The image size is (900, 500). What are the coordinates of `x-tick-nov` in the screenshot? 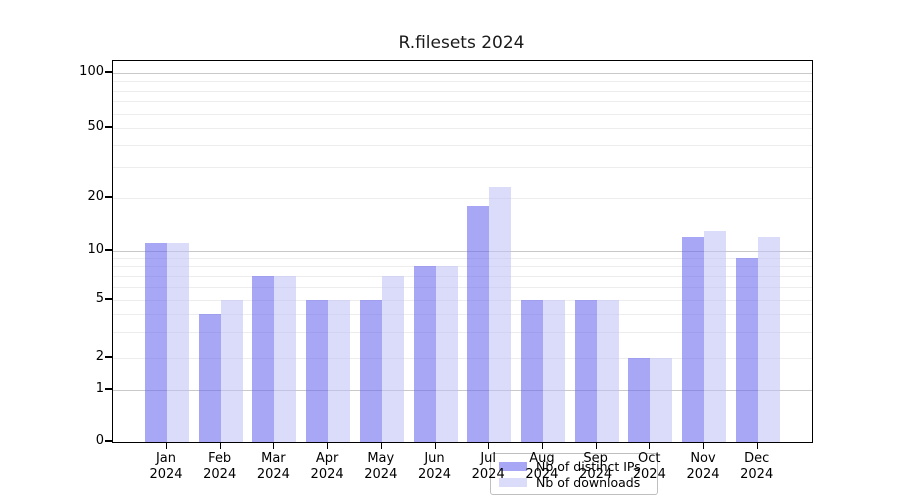 It's located at (703, 445).